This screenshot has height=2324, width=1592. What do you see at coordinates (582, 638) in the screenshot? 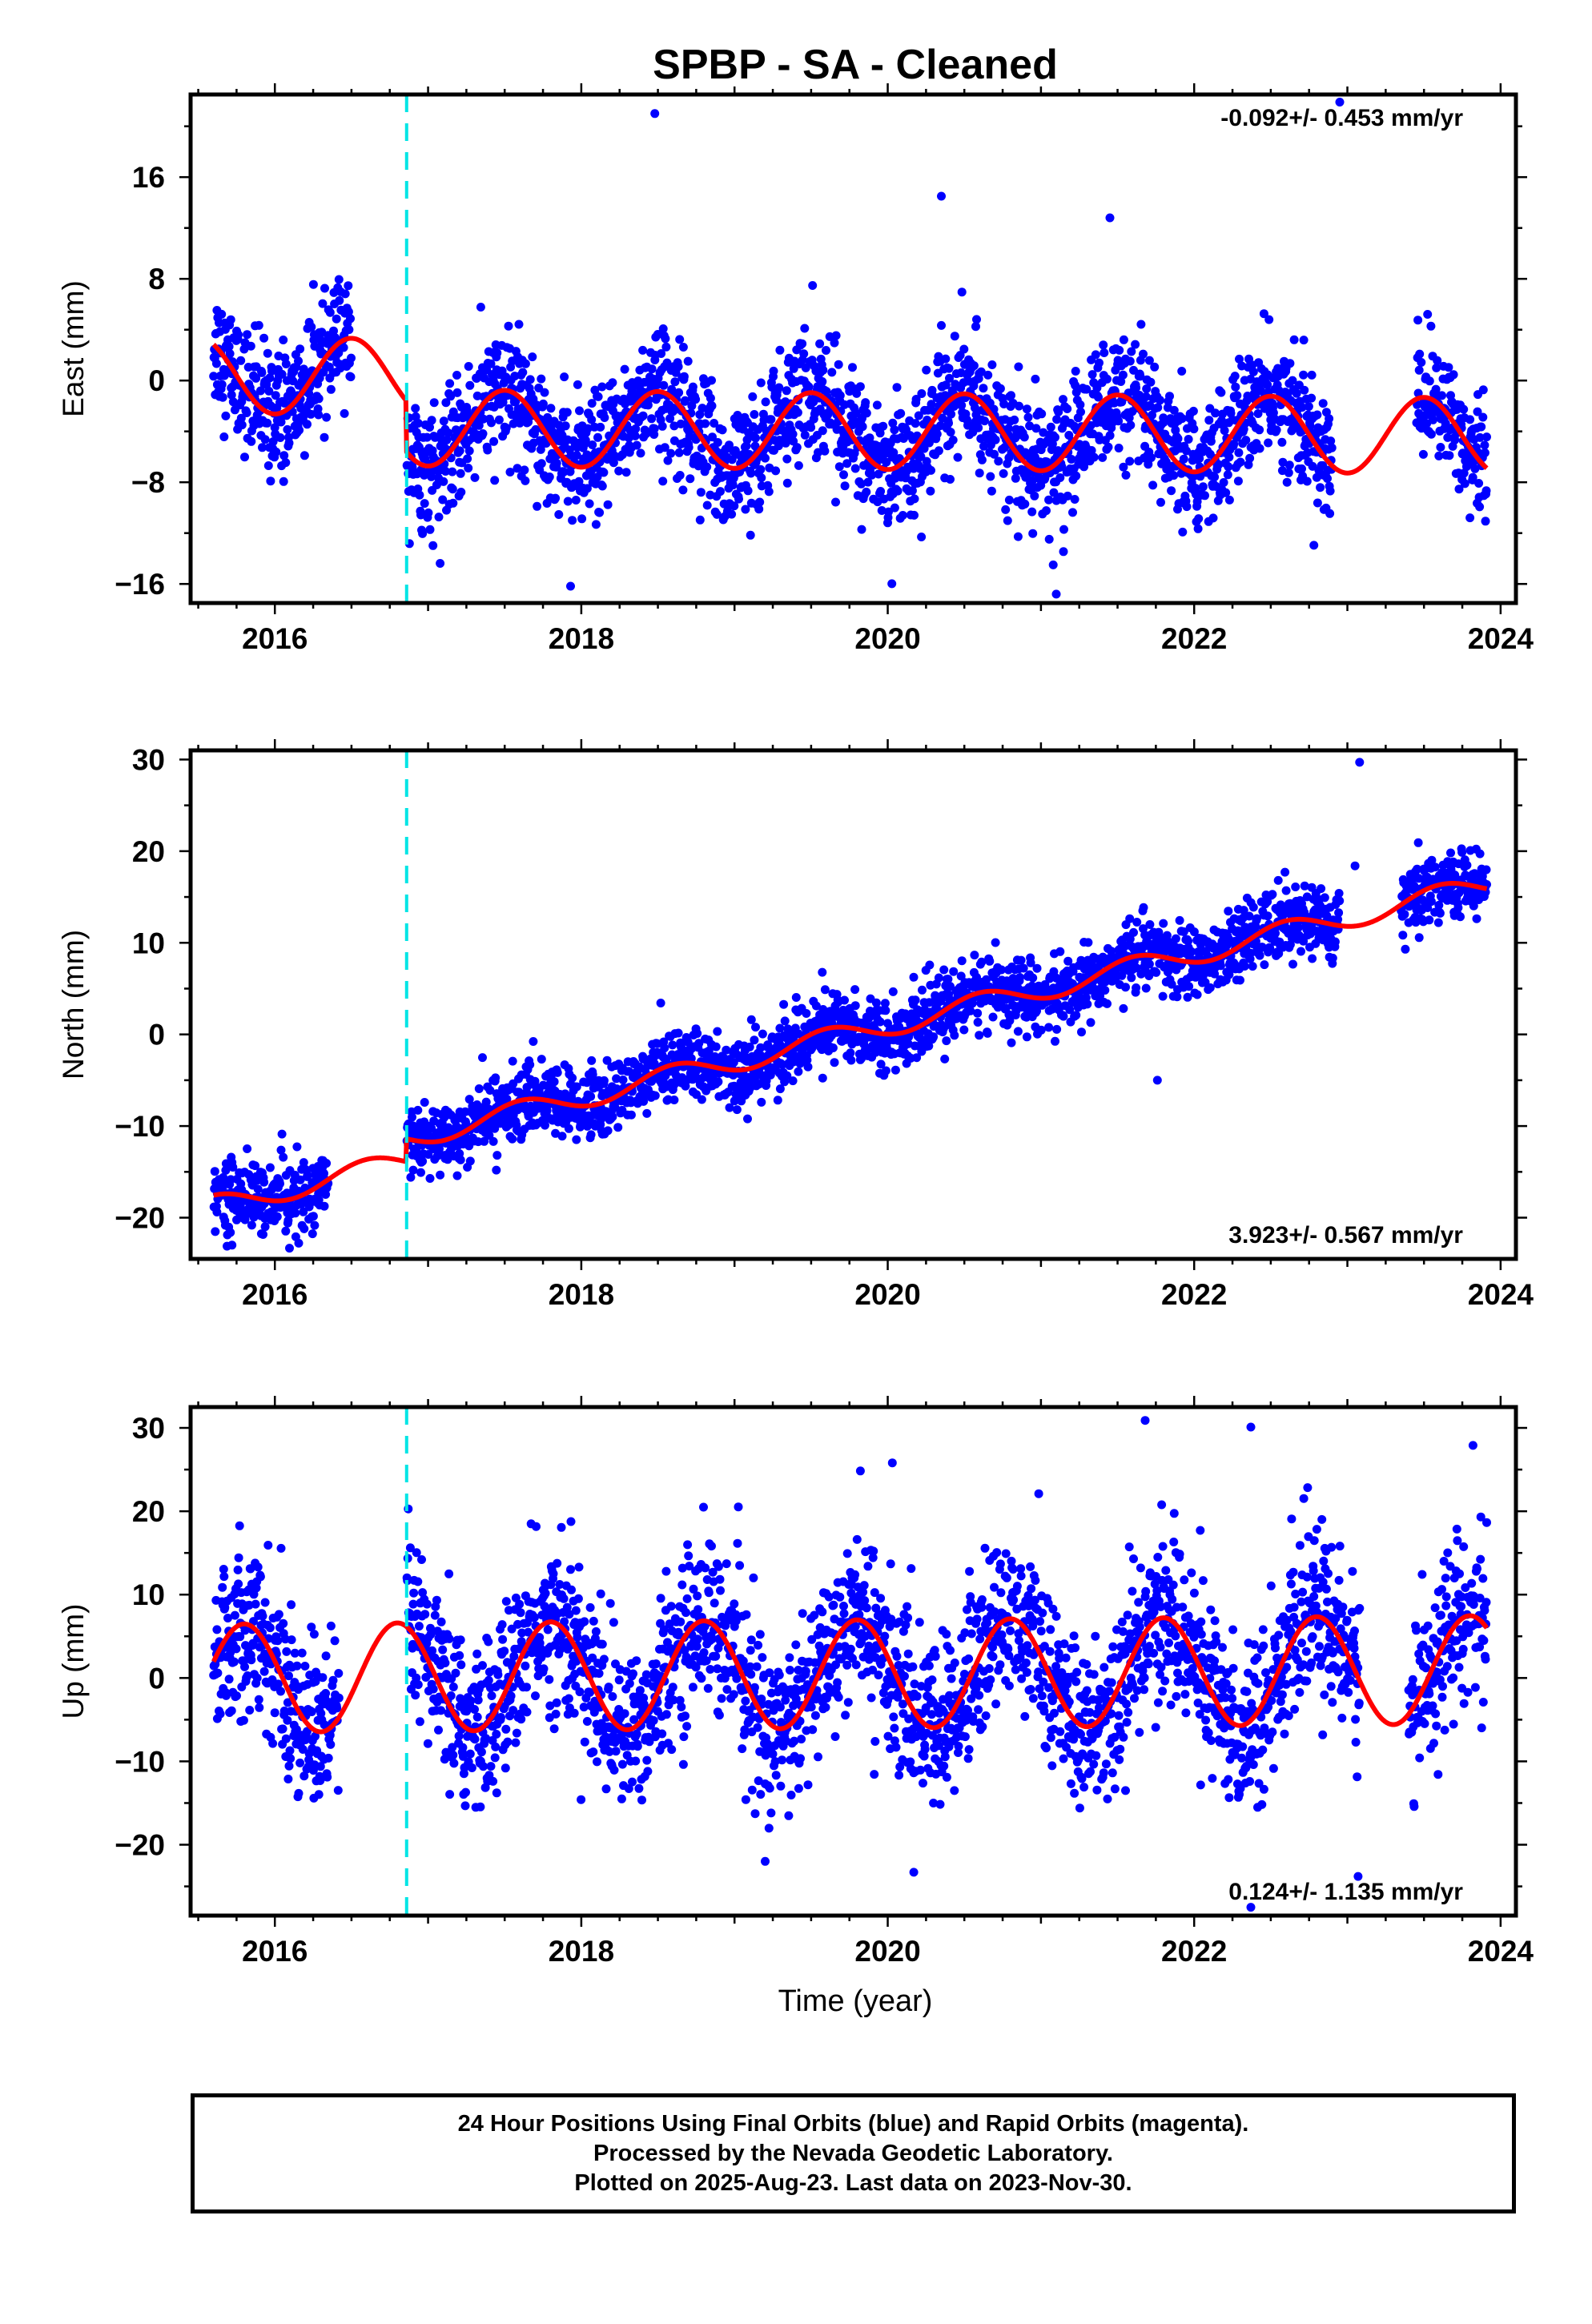
I see `east-x-tick-label: 2018` at bounding box center [582, 638].